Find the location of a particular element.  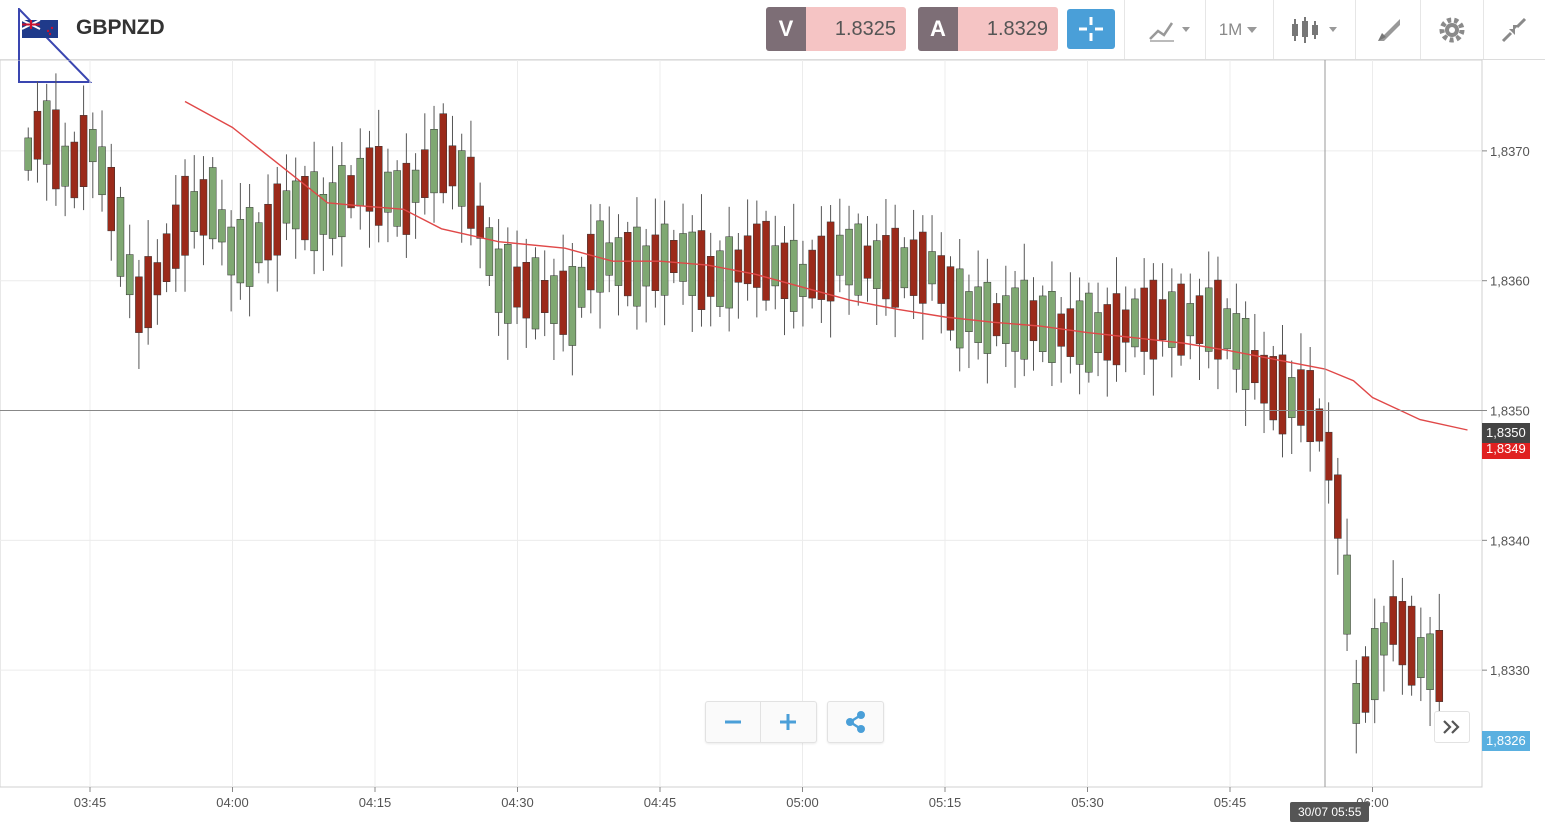

sell-price-button: V 1.8325 is located at coordinates (836, 29).